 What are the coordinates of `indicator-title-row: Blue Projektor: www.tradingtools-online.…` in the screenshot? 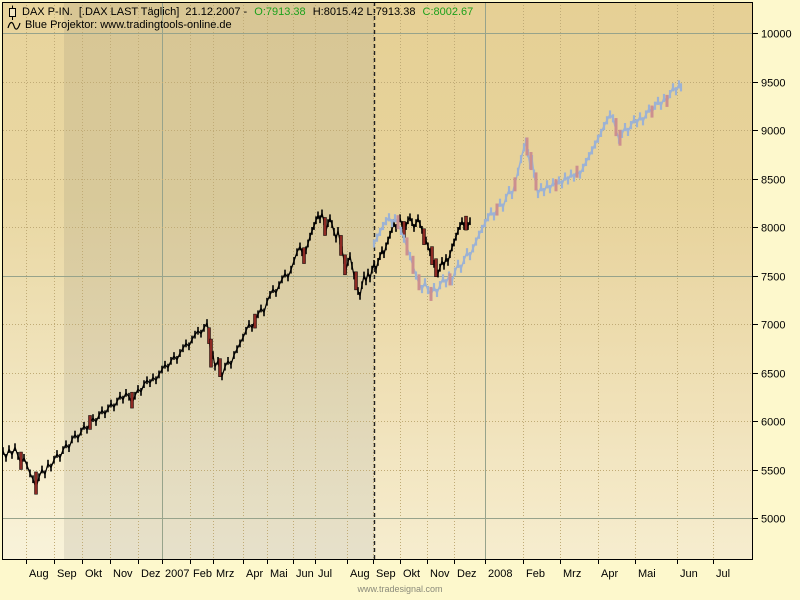 It's located at (119, 25).